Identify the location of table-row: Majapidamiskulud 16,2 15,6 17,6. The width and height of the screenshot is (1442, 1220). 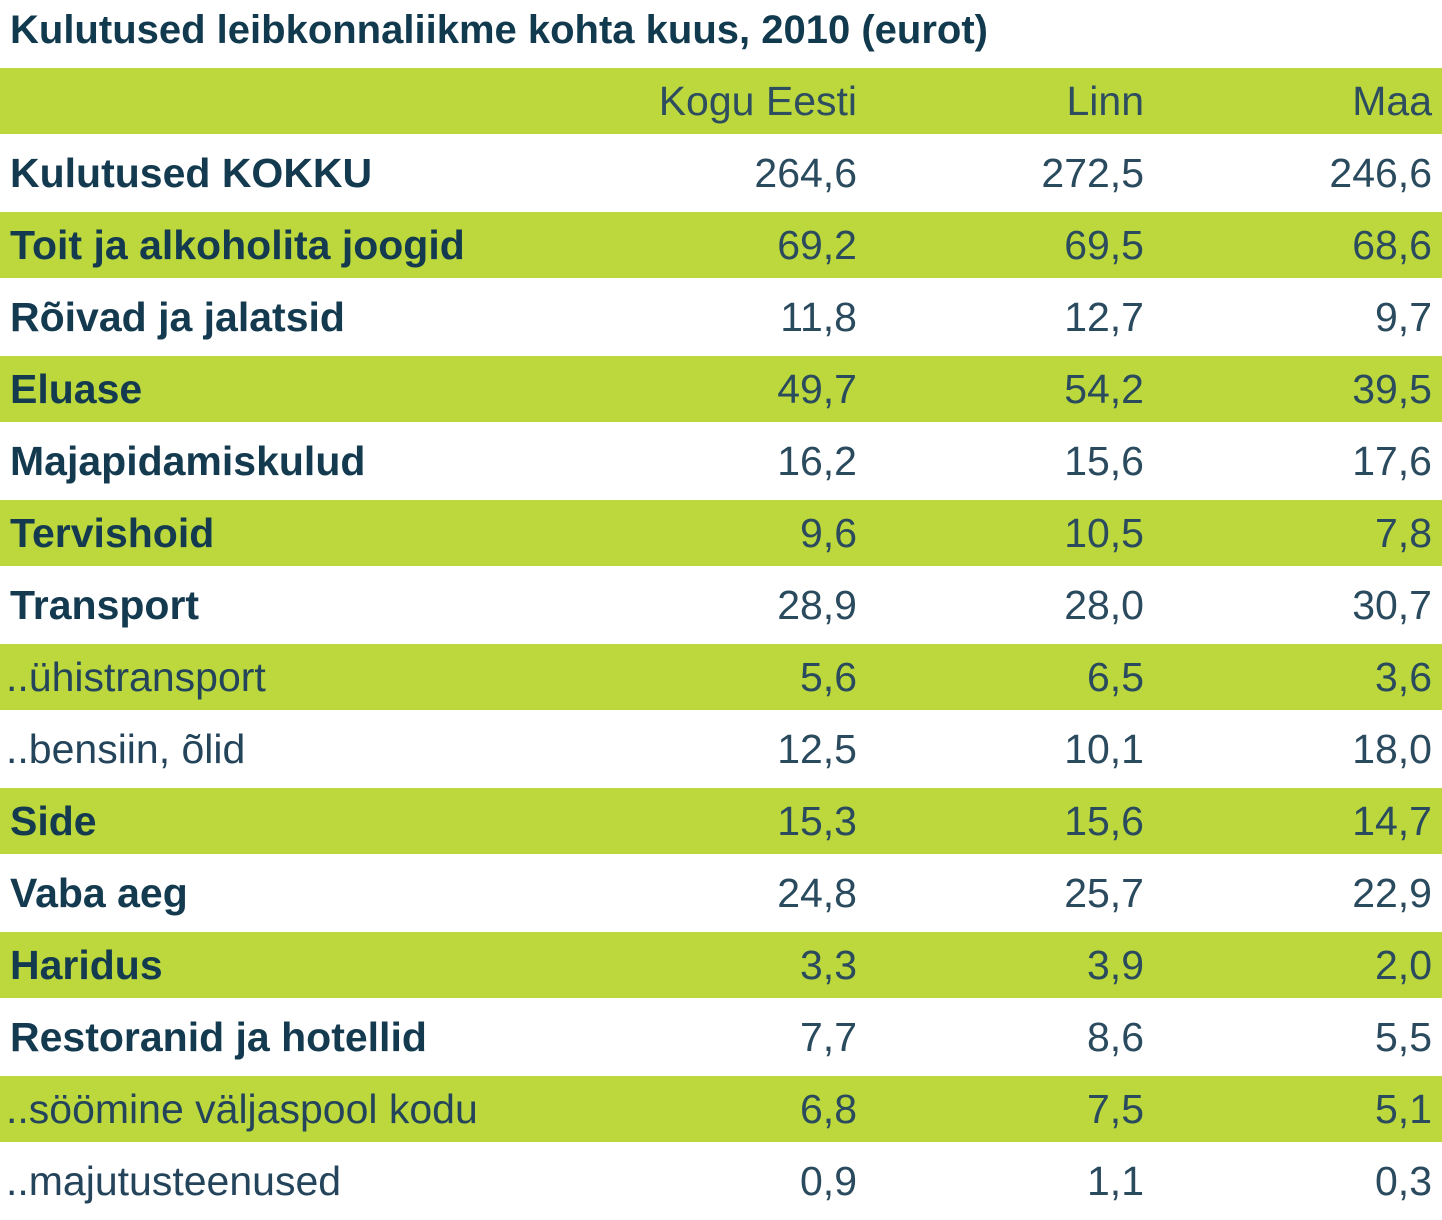
(721, 461).